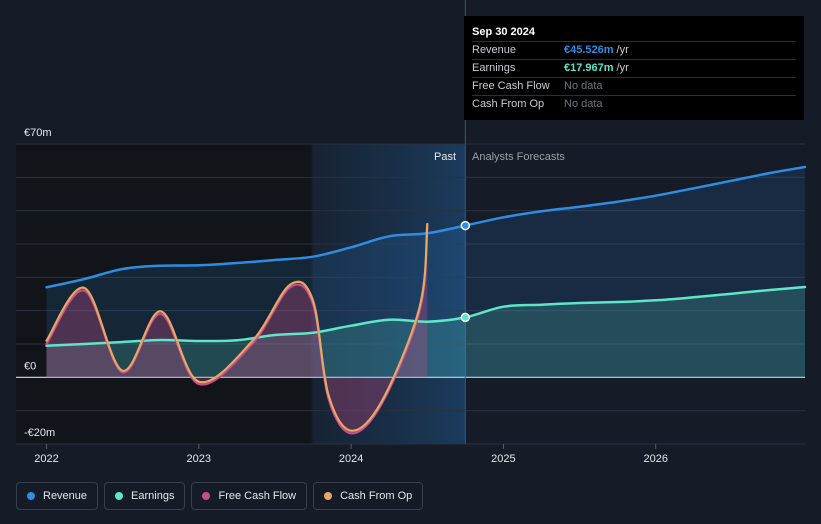 Image resolution: width=821 pixels, height=524 pixels. Describe the element at coordinates (38, 133) in the screenshot. I see `y-tick-label: €70m` at that location.